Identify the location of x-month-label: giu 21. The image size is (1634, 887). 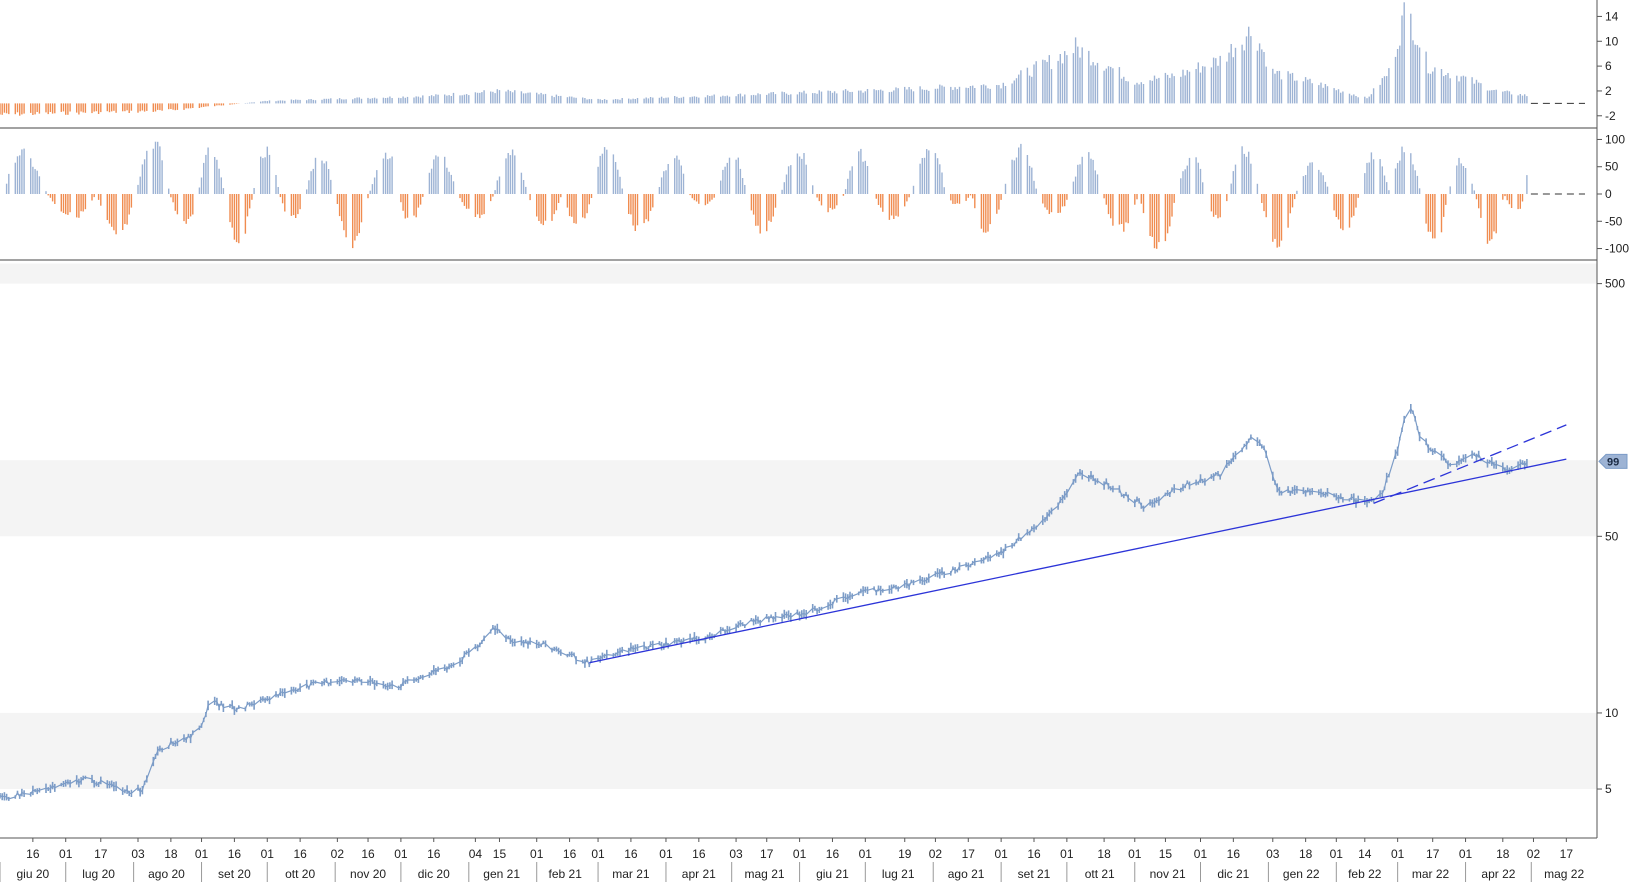
(832, 874).